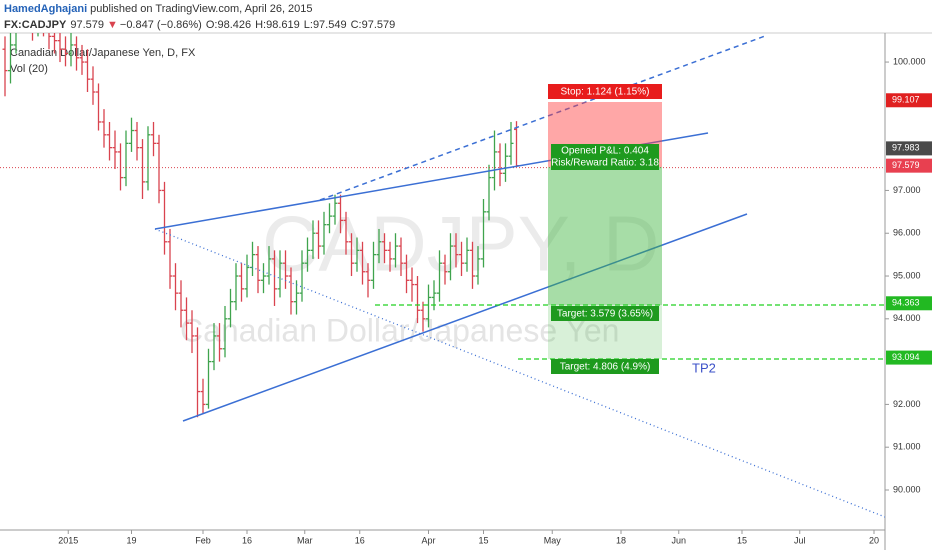  Describe the element at coordinates (87, 25) in the screenshot. I see `last: 97.579` at that location.